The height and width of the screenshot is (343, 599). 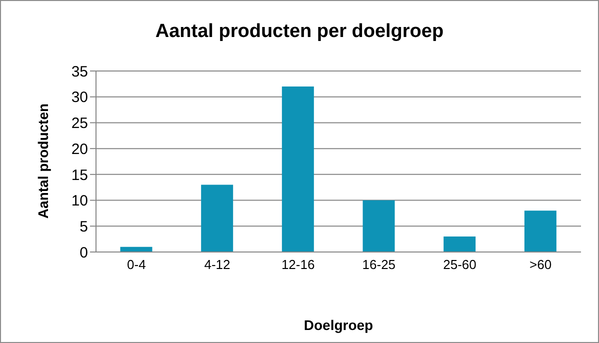 What do you see at coordinates (379, 264) in the screenshot?
I see `x-tick-label: 16-25` at bounding box center [379, 264].